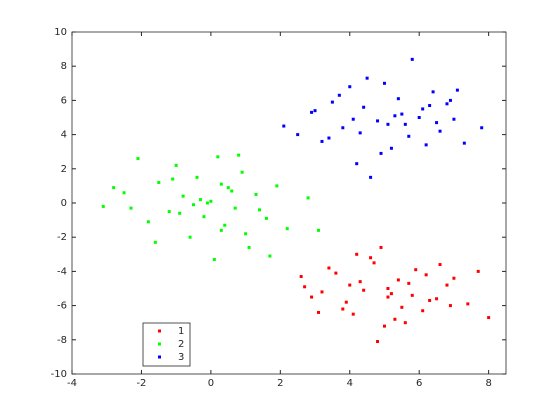 This screenshot has width=560, height=420. Describe the element at coordinates (62, 306) in the screenshot. I see `y-tick-label: -6` at that location.